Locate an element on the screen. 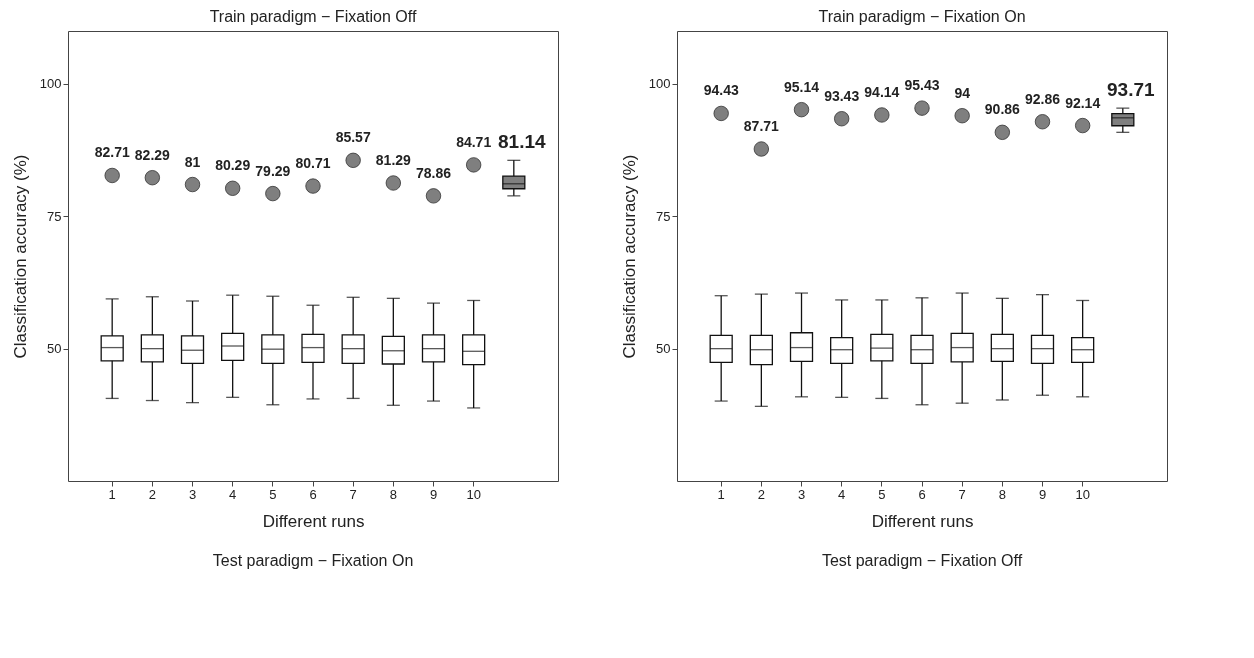 This screenshot has height=658, width=1254. data-label: 94 is located at coordinates (962, 92).